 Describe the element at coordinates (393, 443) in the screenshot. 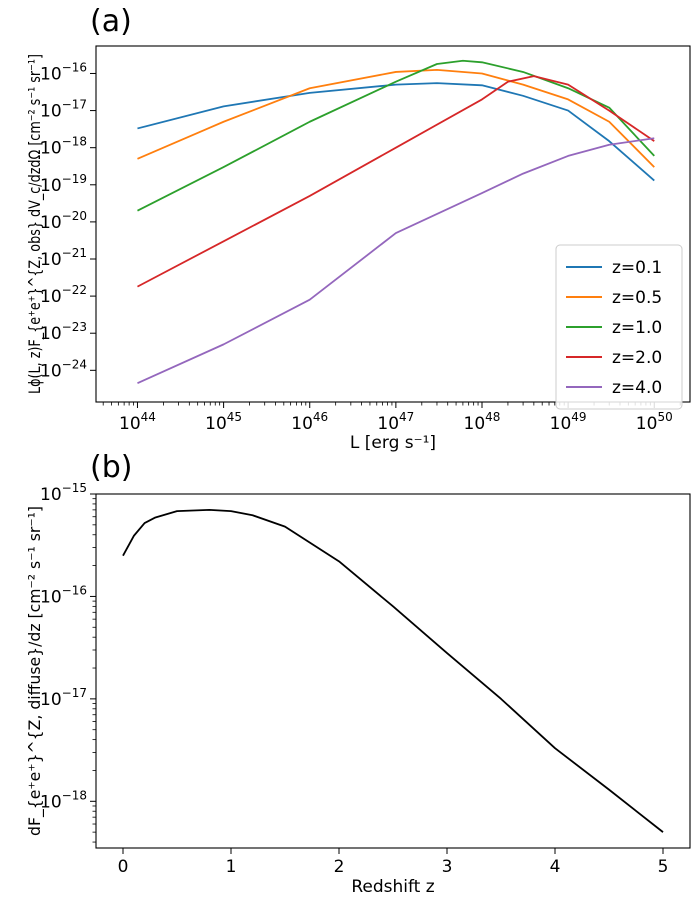

I see `x-axis-label: L [erg s⁻¹]` at that location.